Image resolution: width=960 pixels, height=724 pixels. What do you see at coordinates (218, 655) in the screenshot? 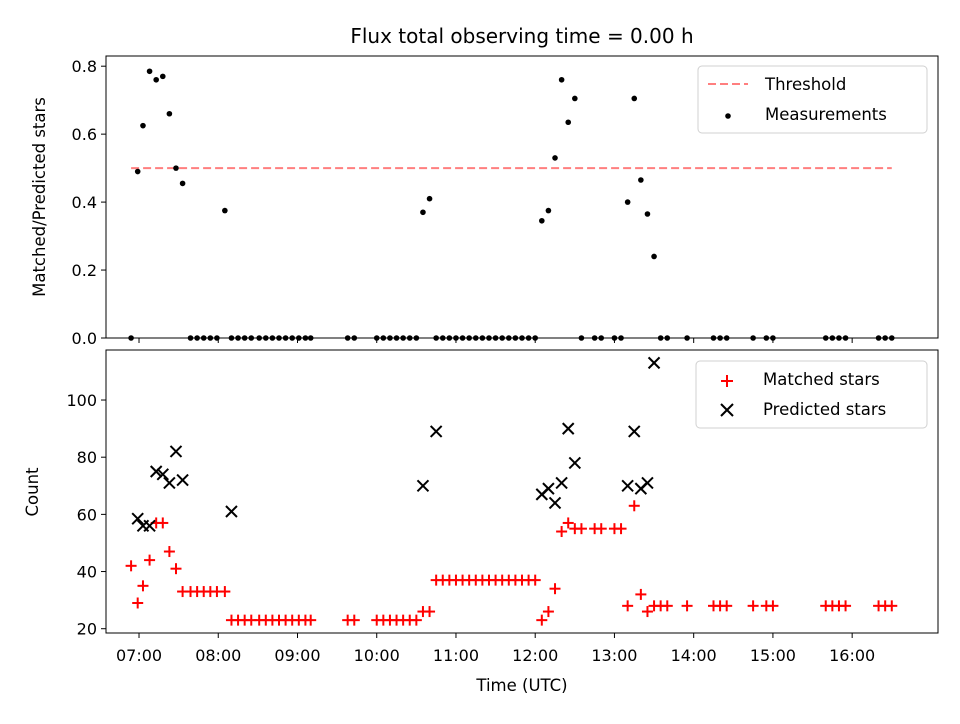
I see `x-tick-label: 08:00` at bounding box center [218, 655].